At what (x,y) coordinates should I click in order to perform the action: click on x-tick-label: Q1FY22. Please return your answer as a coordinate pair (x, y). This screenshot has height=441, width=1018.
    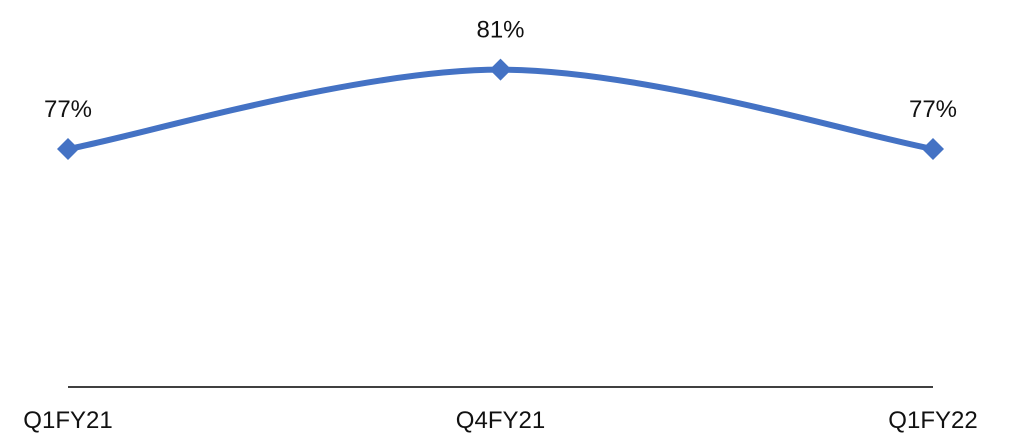
    Looking at the image, I should click on (932, 420).